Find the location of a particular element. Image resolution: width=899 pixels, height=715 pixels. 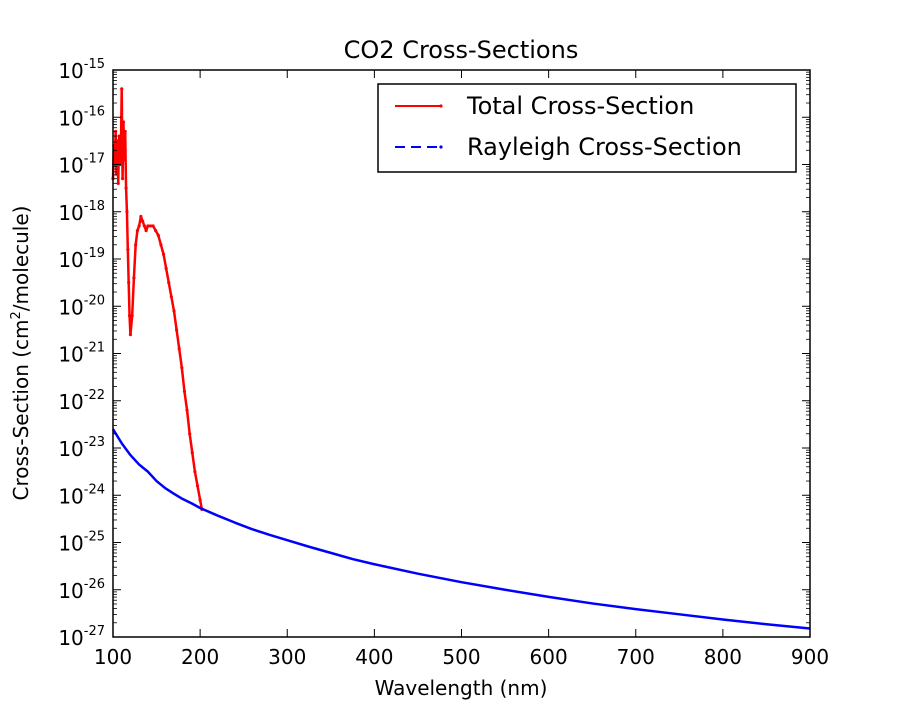

y-tick-label: 10-15 is located at coordinates (81, 70).